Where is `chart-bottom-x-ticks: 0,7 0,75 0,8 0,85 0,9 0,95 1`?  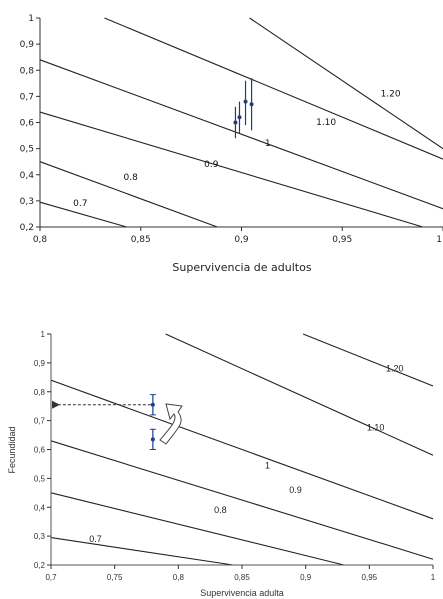
chart-bottom-x-ticks: 0,7 0,75 0,8 0,85 0,9 0,95 1 is located at coordinates (240, 573).